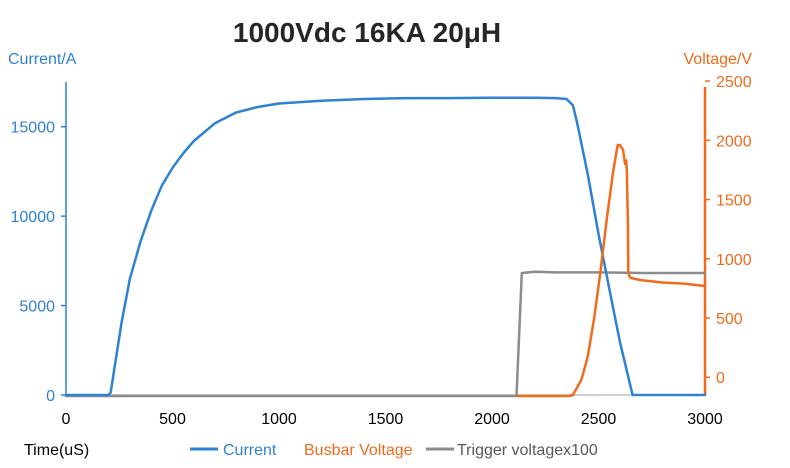 The width and height of the screenshot is (790, 468). Describe the element at coordinates (734, 82) in the screenshot. I see `y-right-tick-label: 2500` at that location.